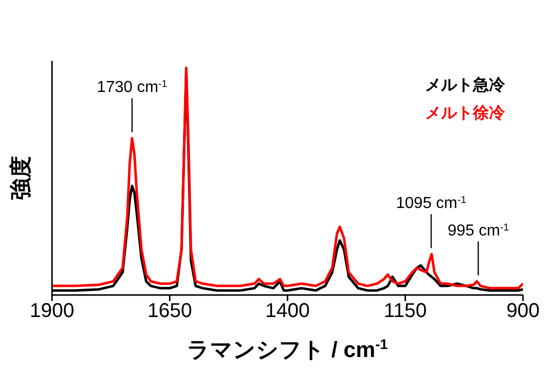 This screenshot has width=550, height=375. What do you see at coordinates (170, 311) in the screenshot?
I see `x-tick-label: 1650` at bounding box center [170, 311].